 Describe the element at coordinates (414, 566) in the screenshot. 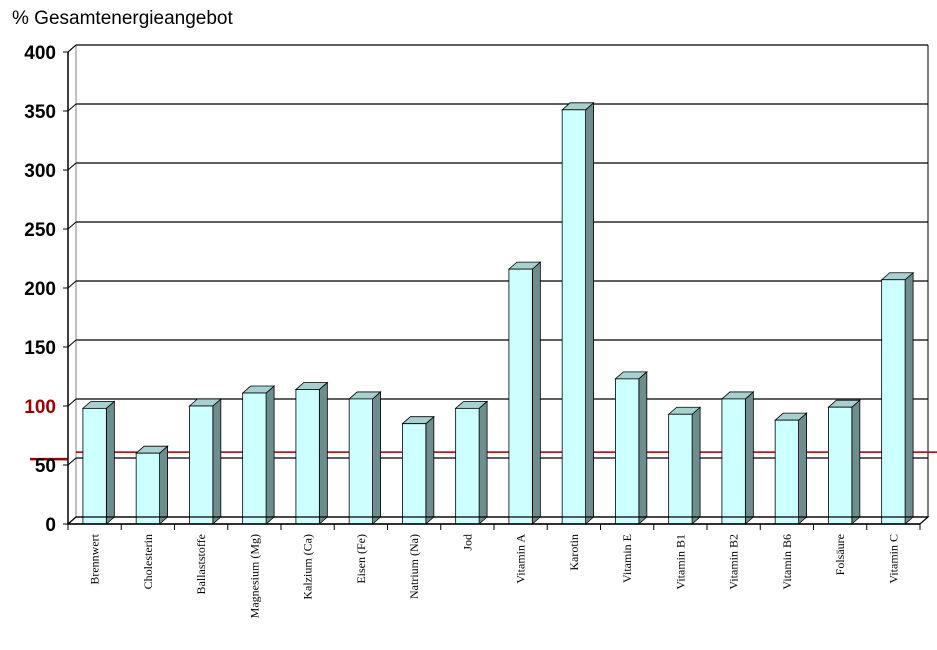

I see `x-tick-label: Natrium (Na)` at that location.